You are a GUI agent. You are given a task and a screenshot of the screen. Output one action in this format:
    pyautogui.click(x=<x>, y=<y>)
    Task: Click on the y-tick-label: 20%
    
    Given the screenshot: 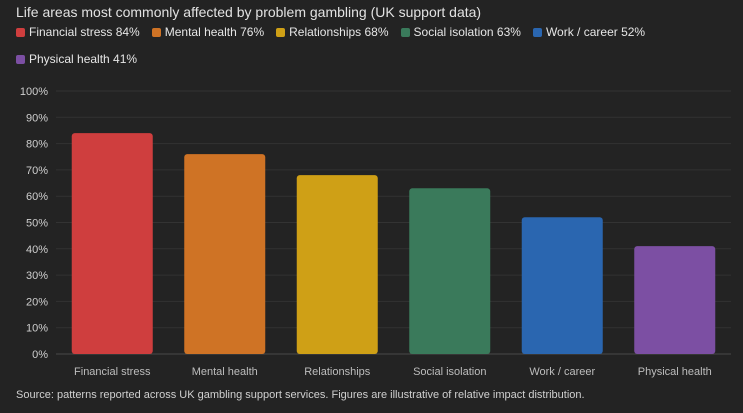 What is the action you would take?
    pyautogui.click(x=37, y=302)
    